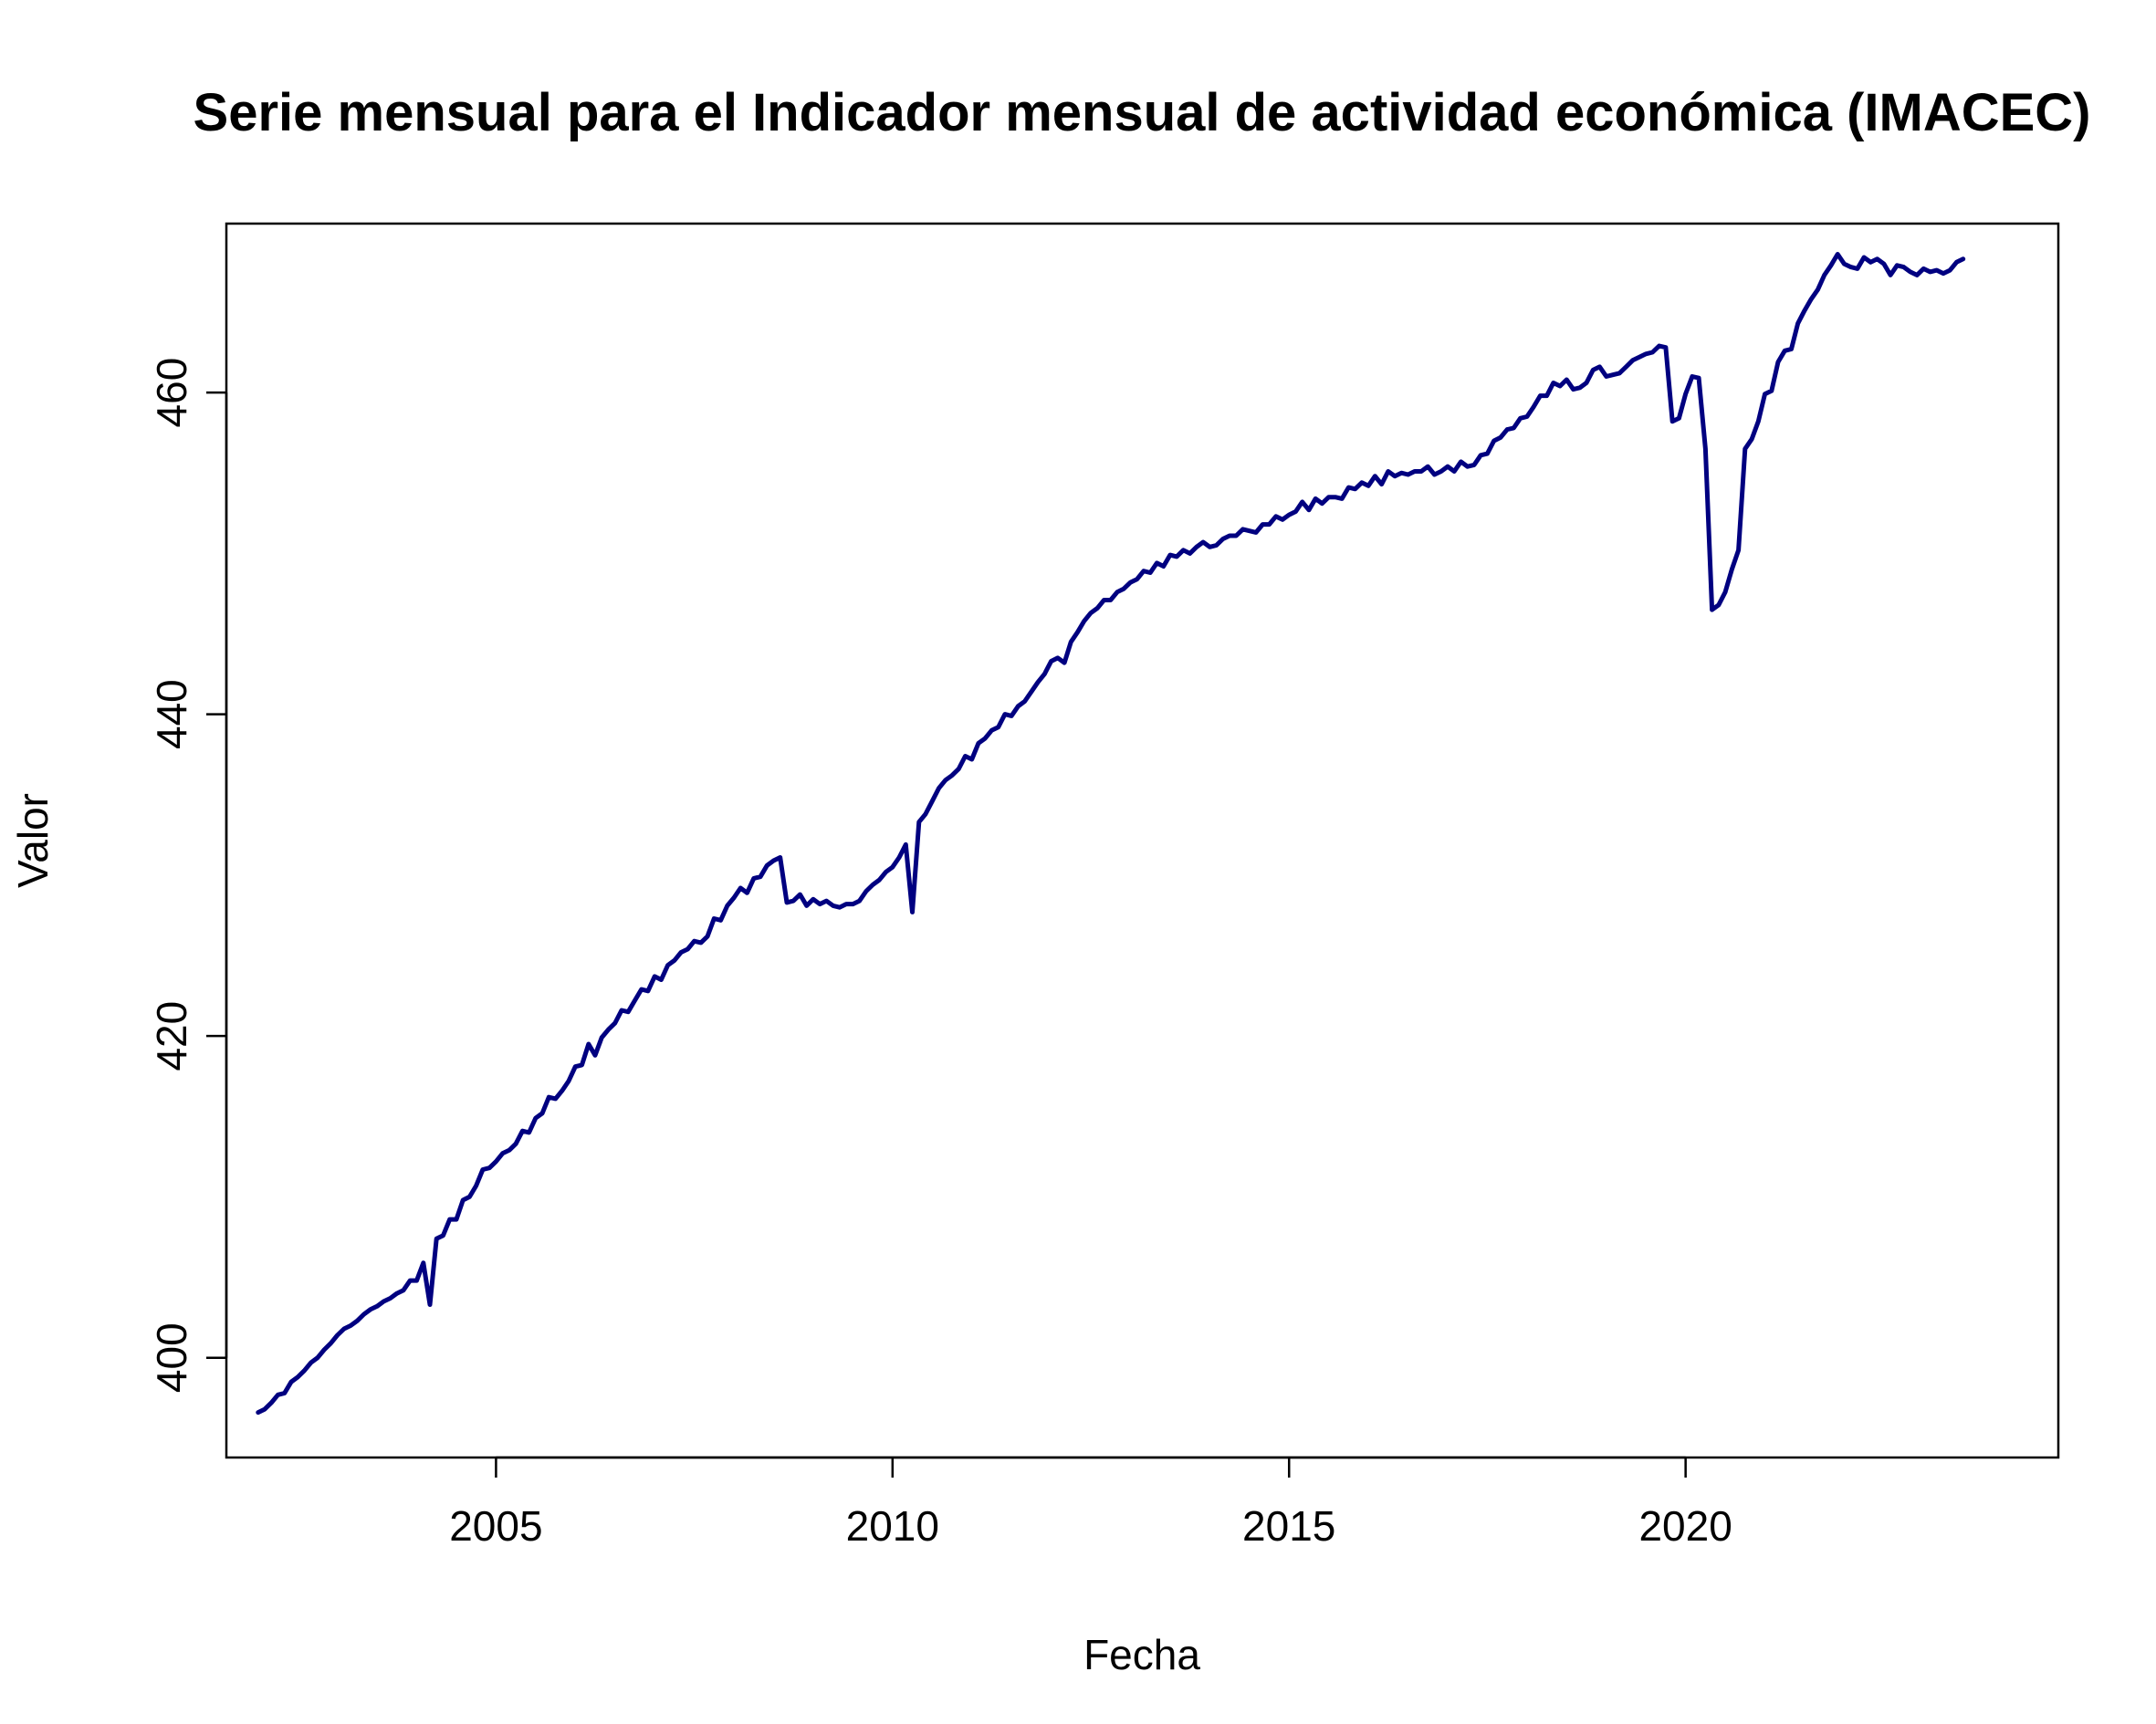  Describe the element at coordinates (1289, 1526) in the screenshot. I see `x-tick-label: 2015` at that location.